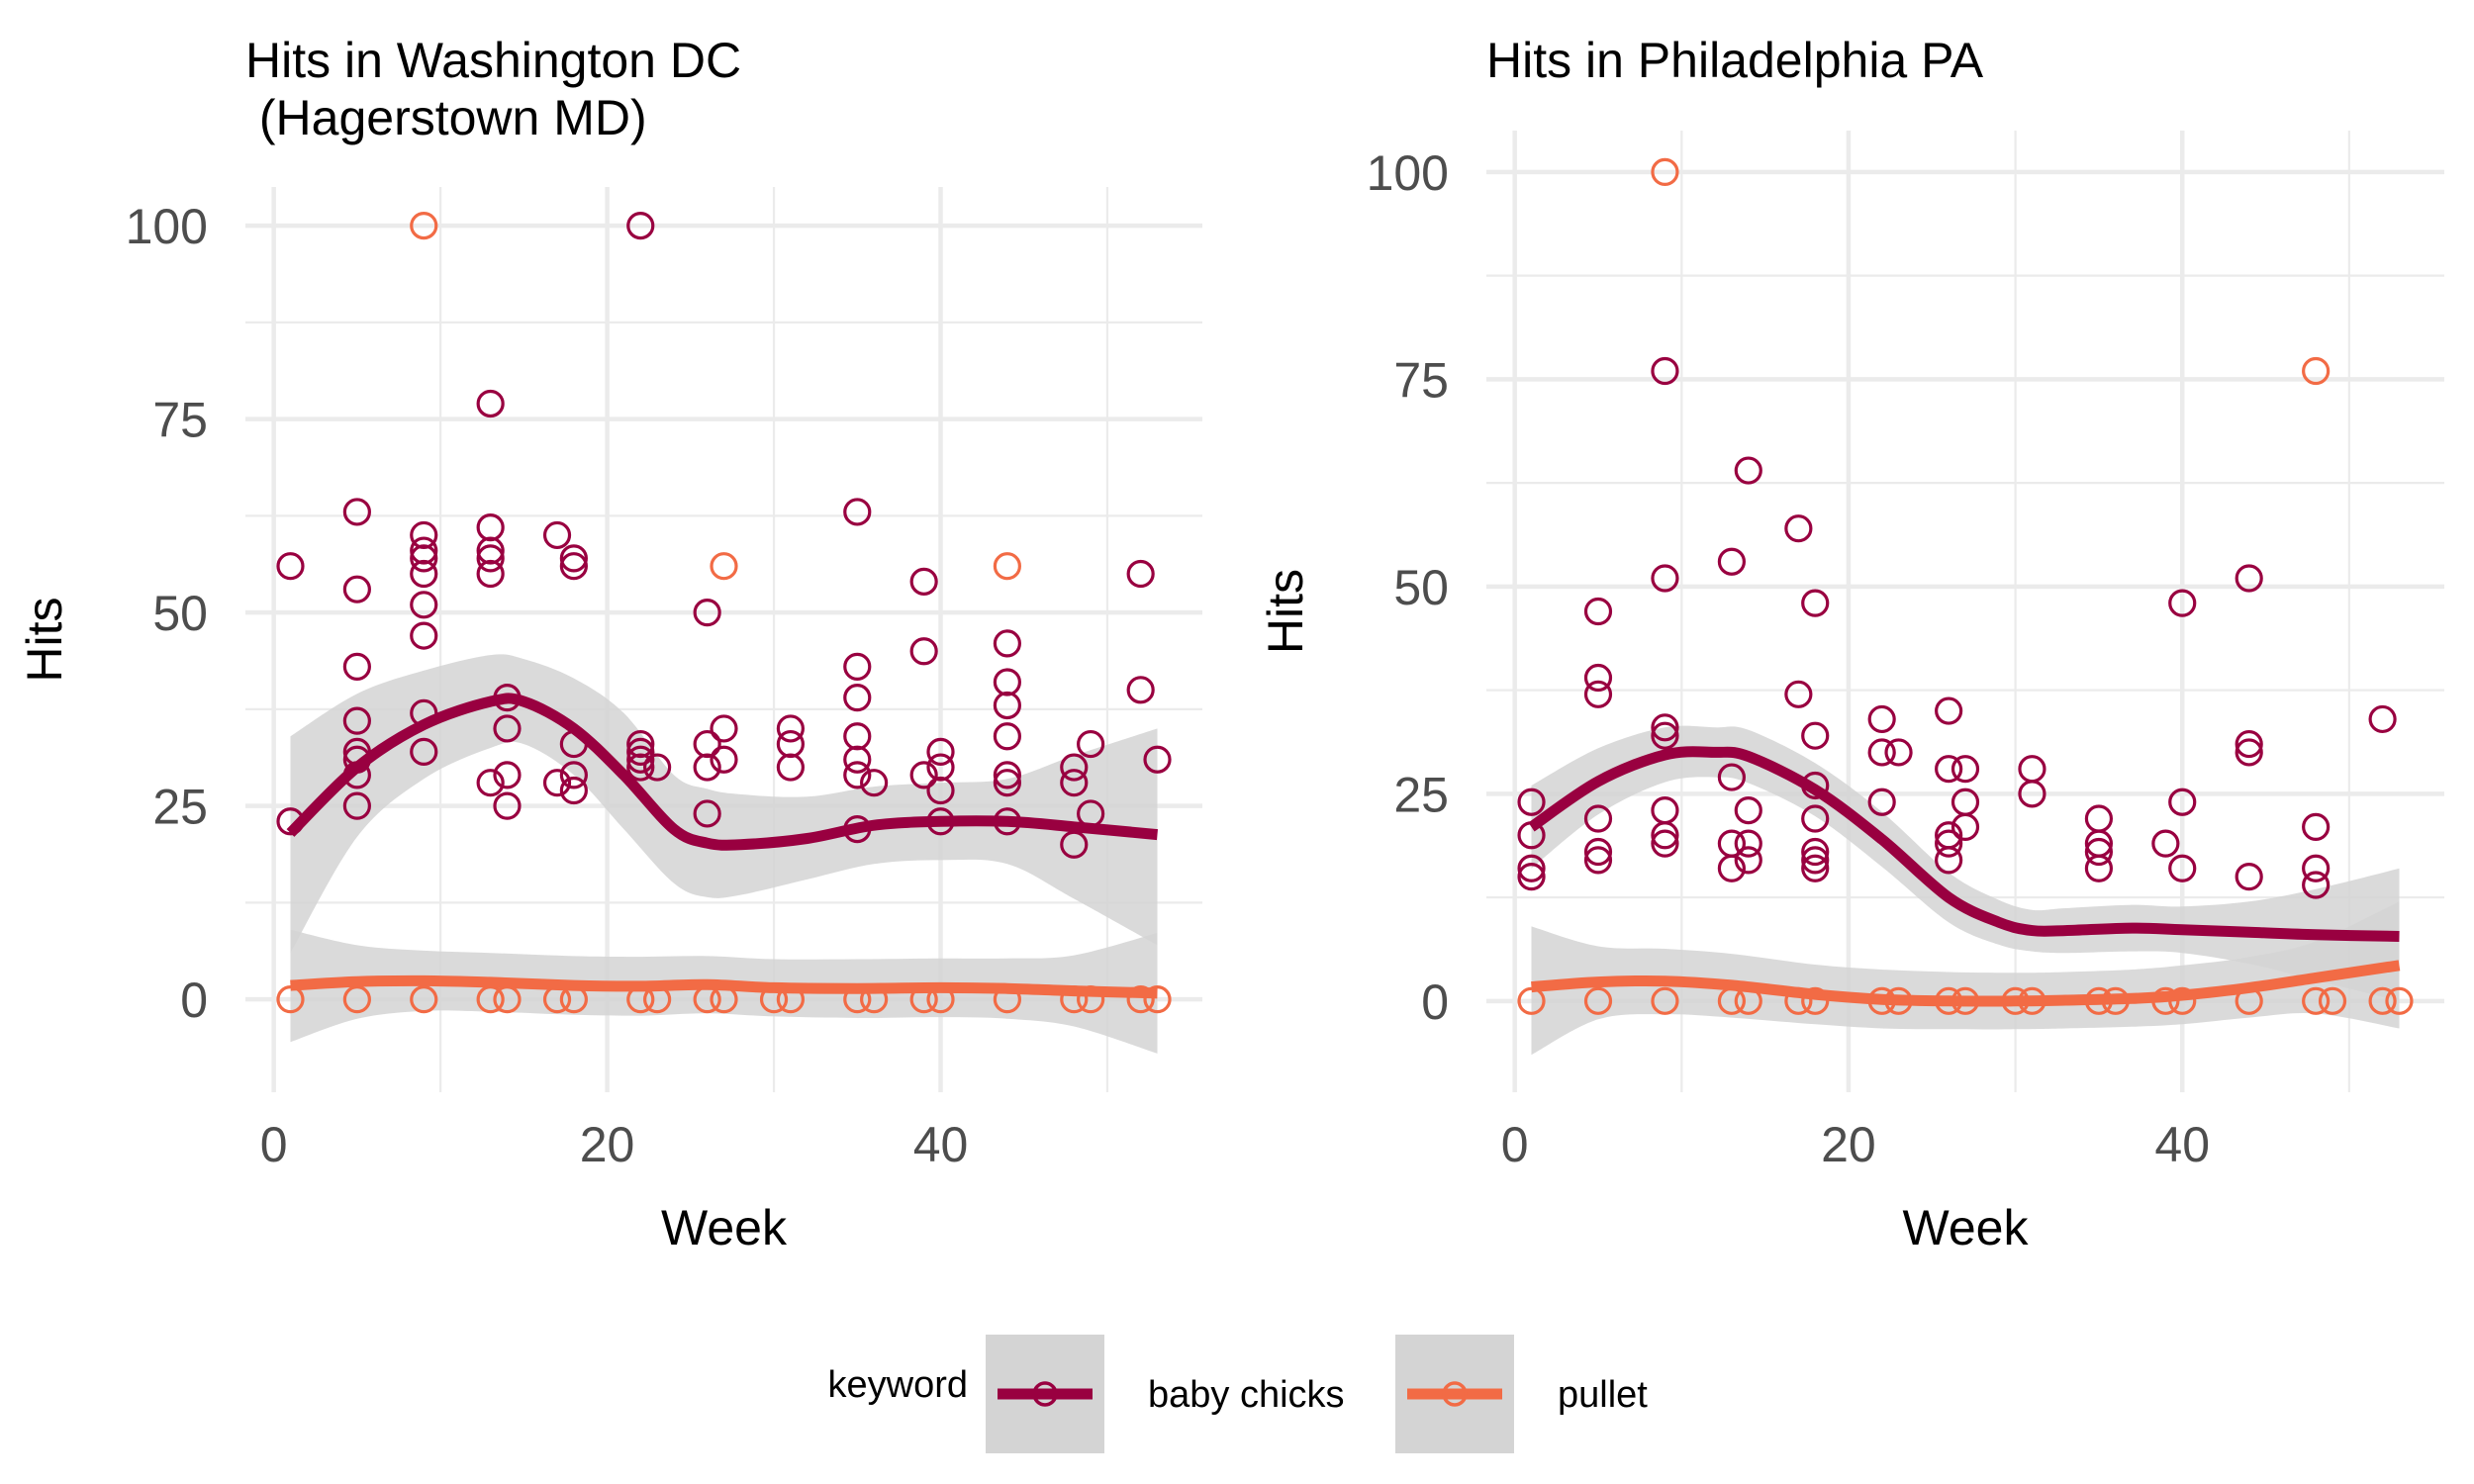  What do you see at coordinates (1515, 1144) in the screenshot?
I see `x-tick-label: 0` at bounding box center [1515, 1144].